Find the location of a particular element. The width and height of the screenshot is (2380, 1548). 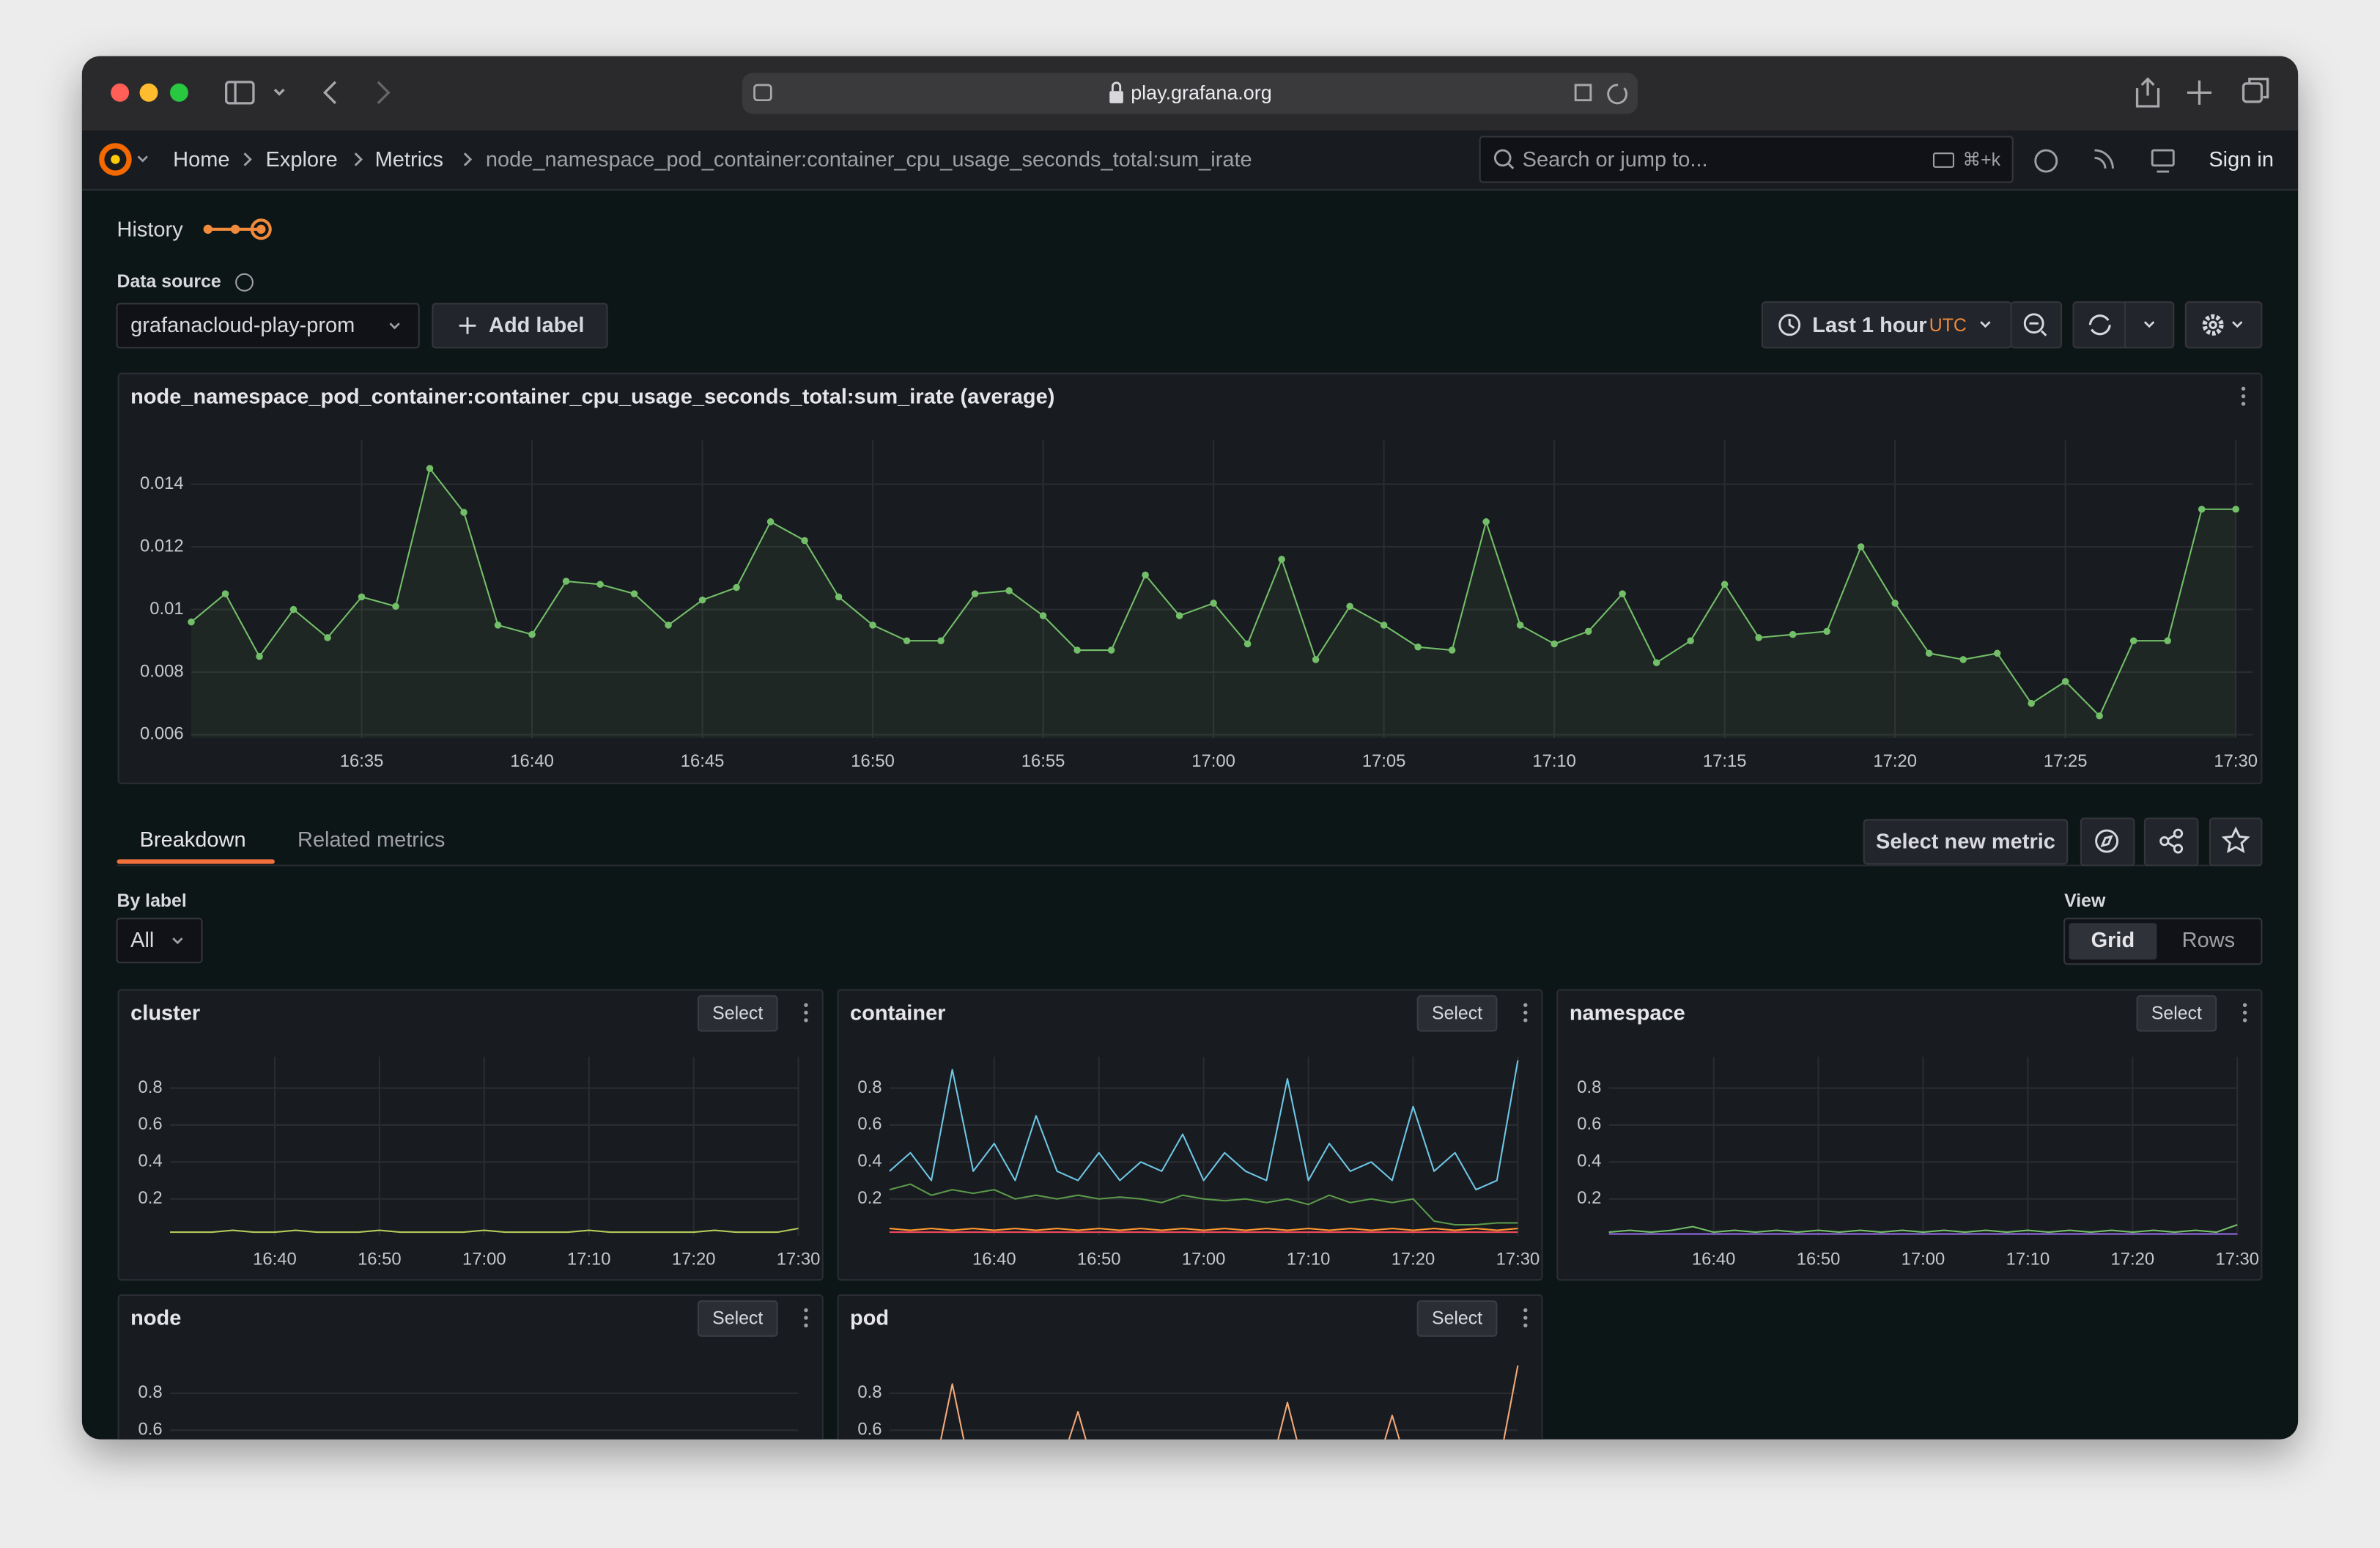

view-option: Grid is located at coordinates (2113, 940).